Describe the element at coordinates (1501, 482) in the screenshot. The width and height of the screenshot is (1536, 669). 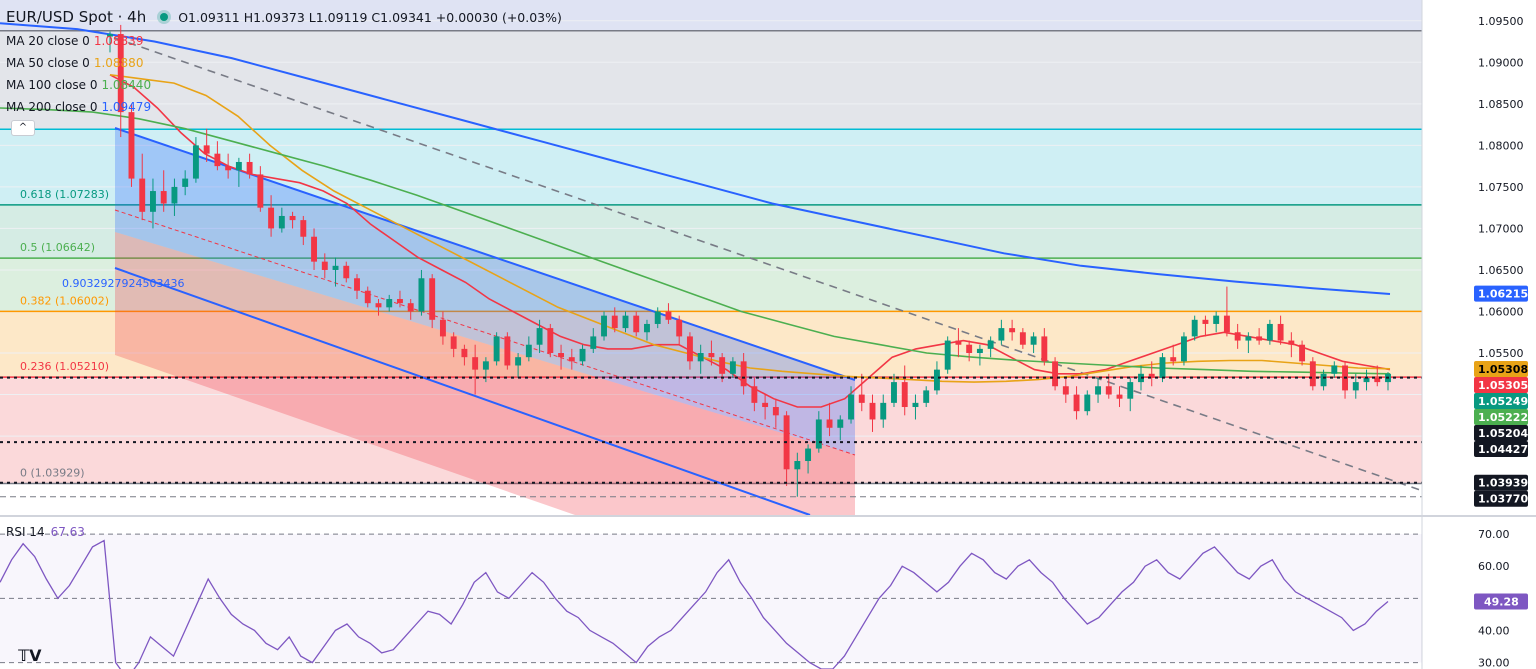
I see `price-tag: 1.03939` at that location.